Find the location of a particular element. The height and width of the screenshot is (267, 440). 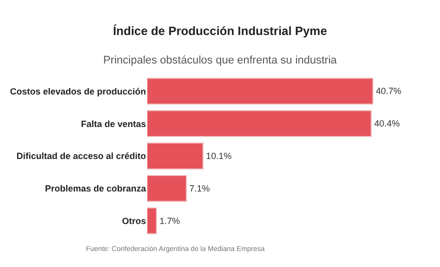

data-label: 40.4% is located at coordinates (387, 123).